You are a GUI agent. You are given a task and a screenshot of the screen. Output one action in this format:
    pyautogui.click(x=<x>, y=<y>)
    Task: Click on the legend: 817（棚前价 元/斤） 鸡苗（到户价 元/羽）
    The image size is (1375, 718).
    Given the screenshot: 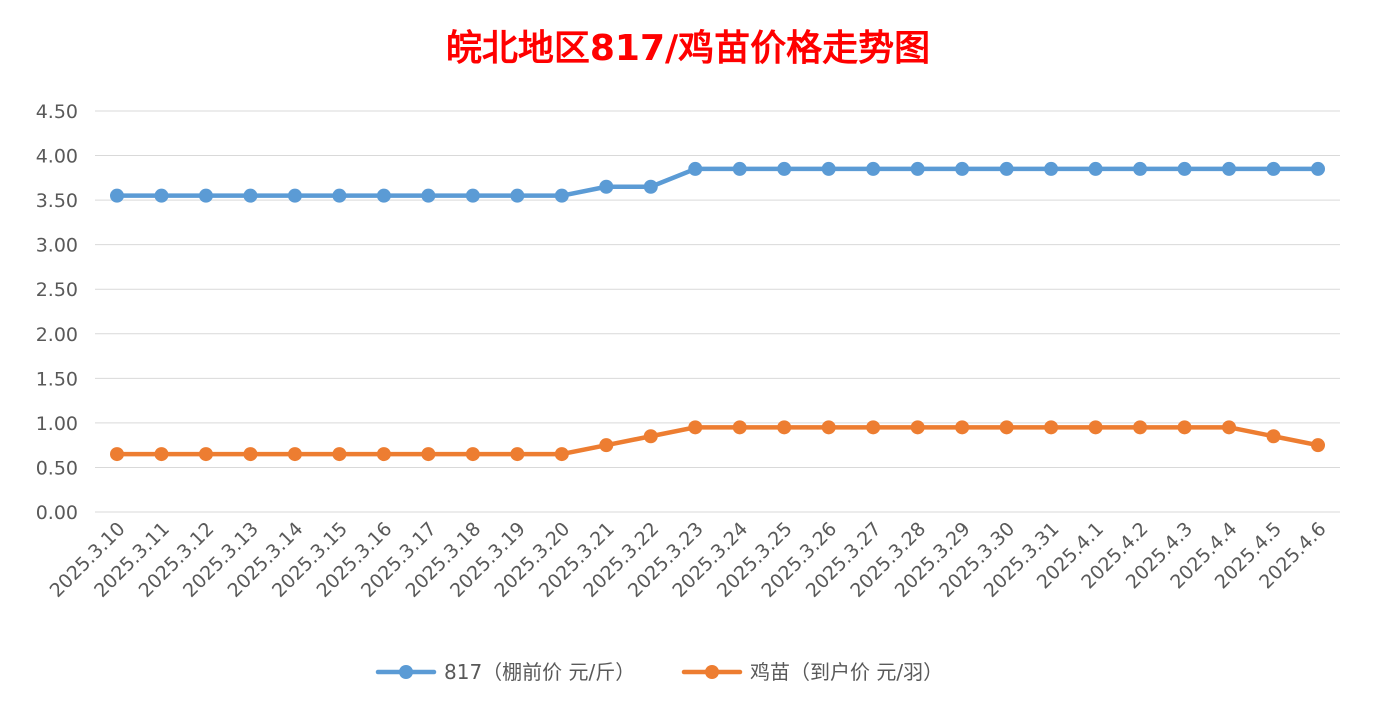 What is the action you would take?
    pyautogui.click(x=659, y=672)
    